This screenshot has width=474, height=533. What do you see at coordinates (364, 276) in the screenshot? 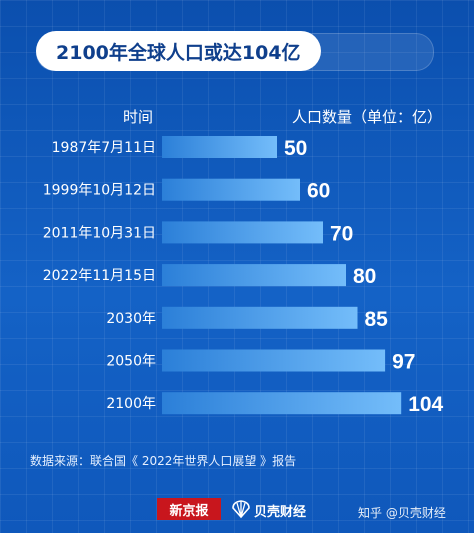
I see `value-label: 80` at bounding box center [364, 276].